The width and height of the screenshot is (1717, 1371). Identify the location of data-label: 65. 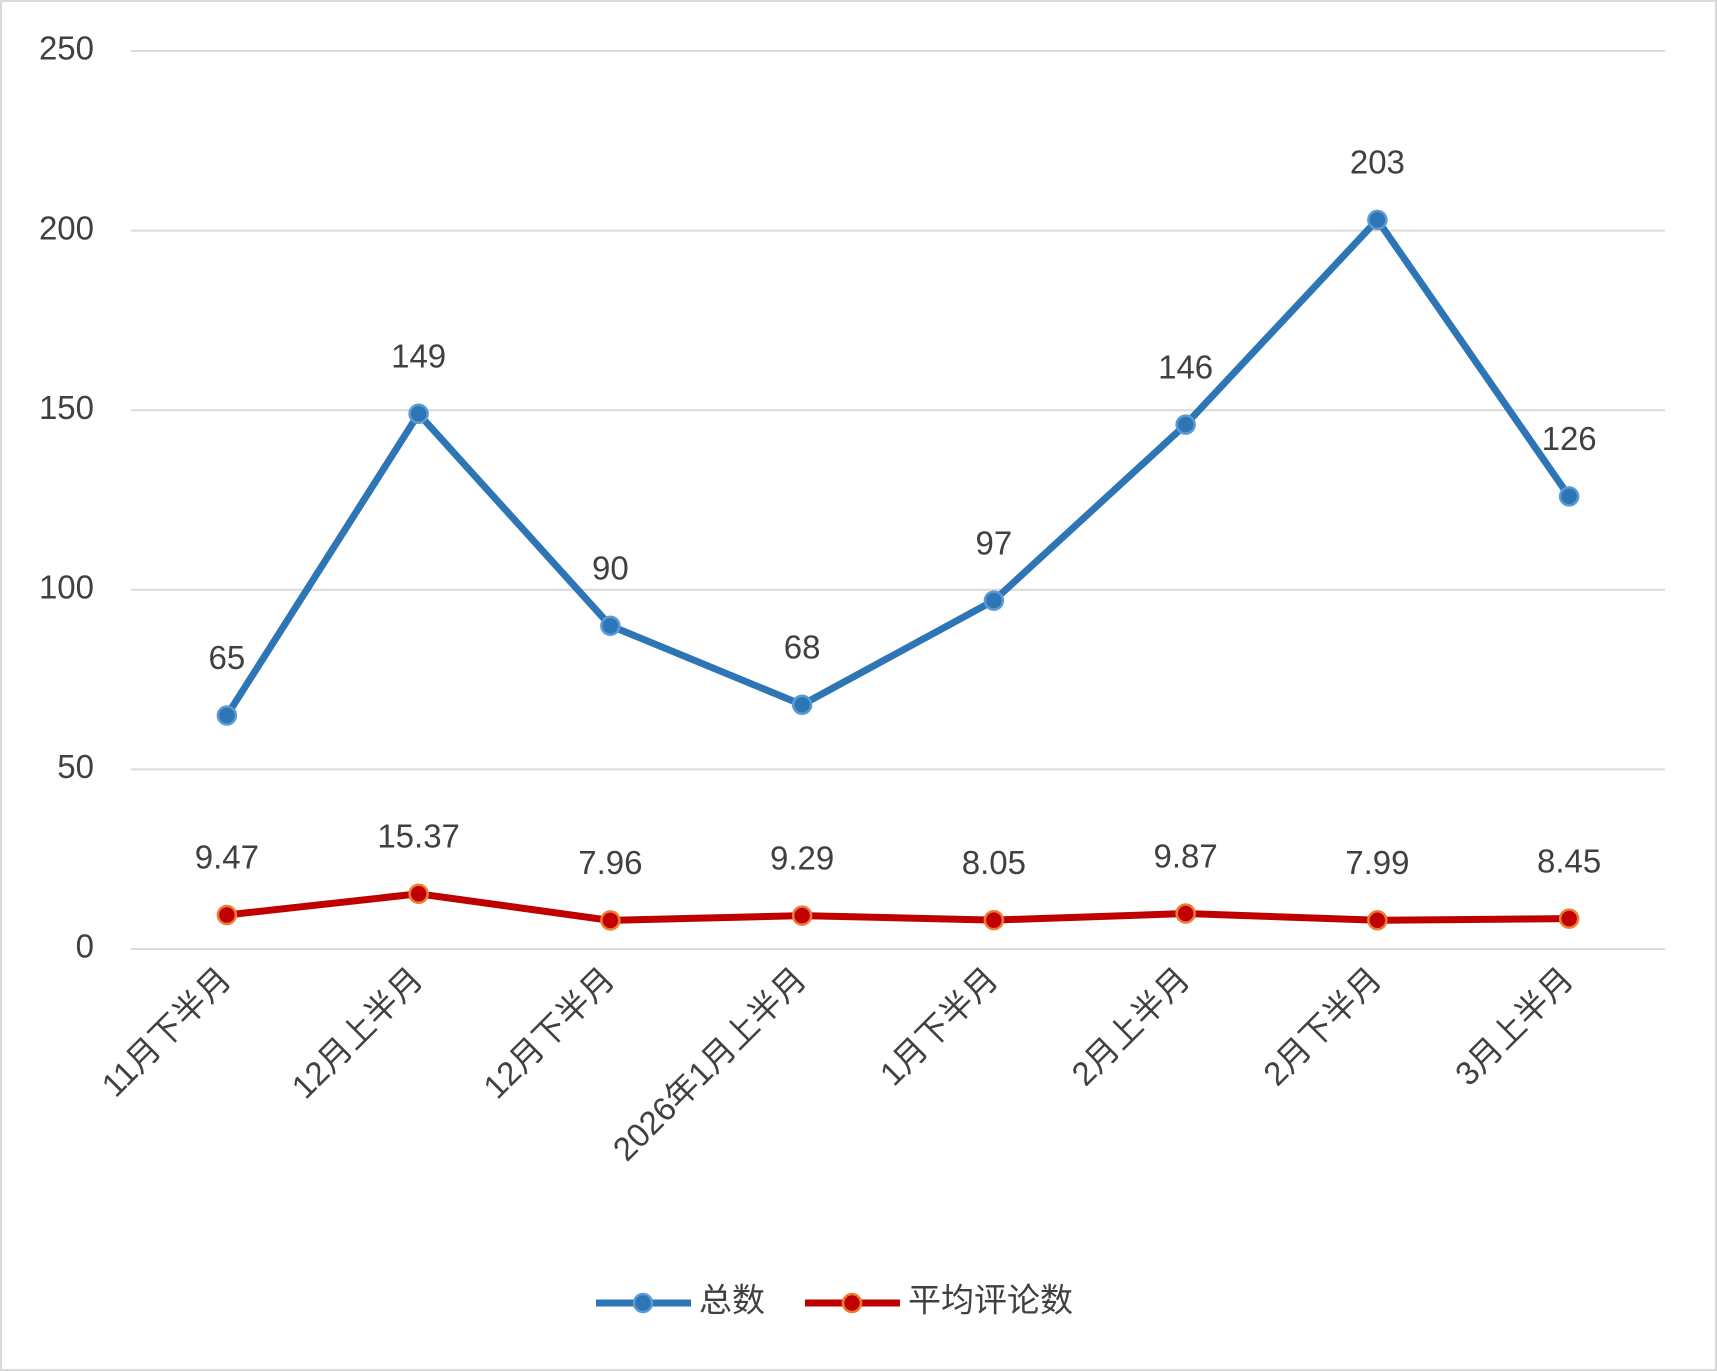
(227, 657).